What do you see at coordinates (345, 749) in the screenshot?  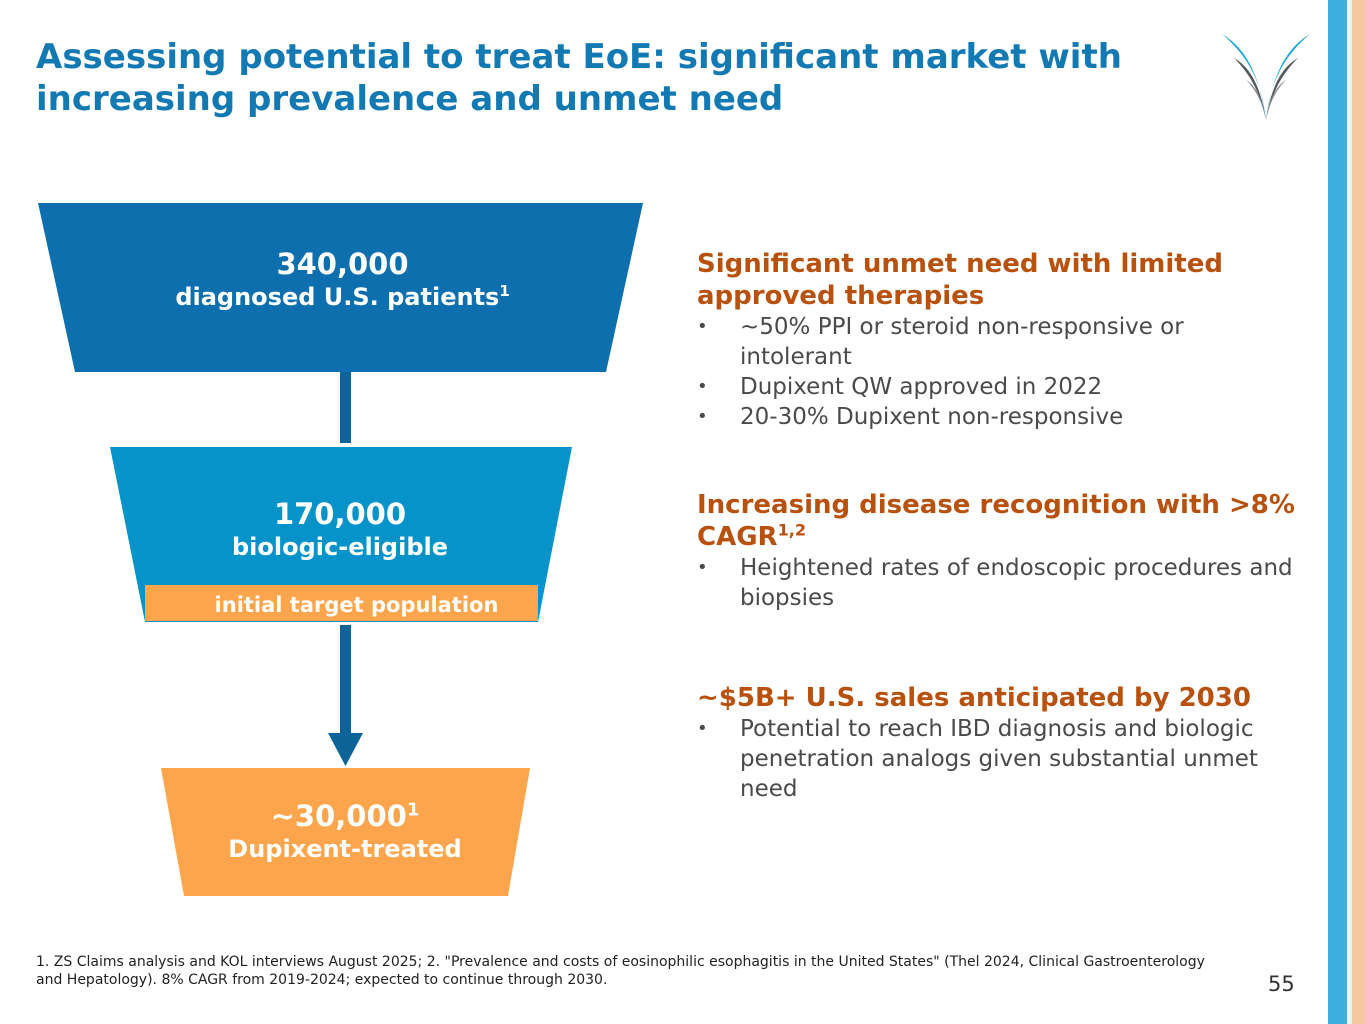 I see `arrow-head-icon` at bounding box center [345, 749].